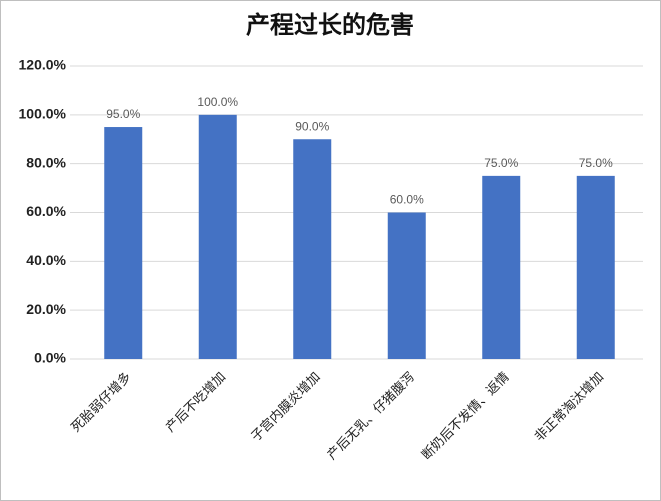  Describe the element at coordinates (46, 309) in the screenshot. I see `y-tick-label: 20.0%` at that location.